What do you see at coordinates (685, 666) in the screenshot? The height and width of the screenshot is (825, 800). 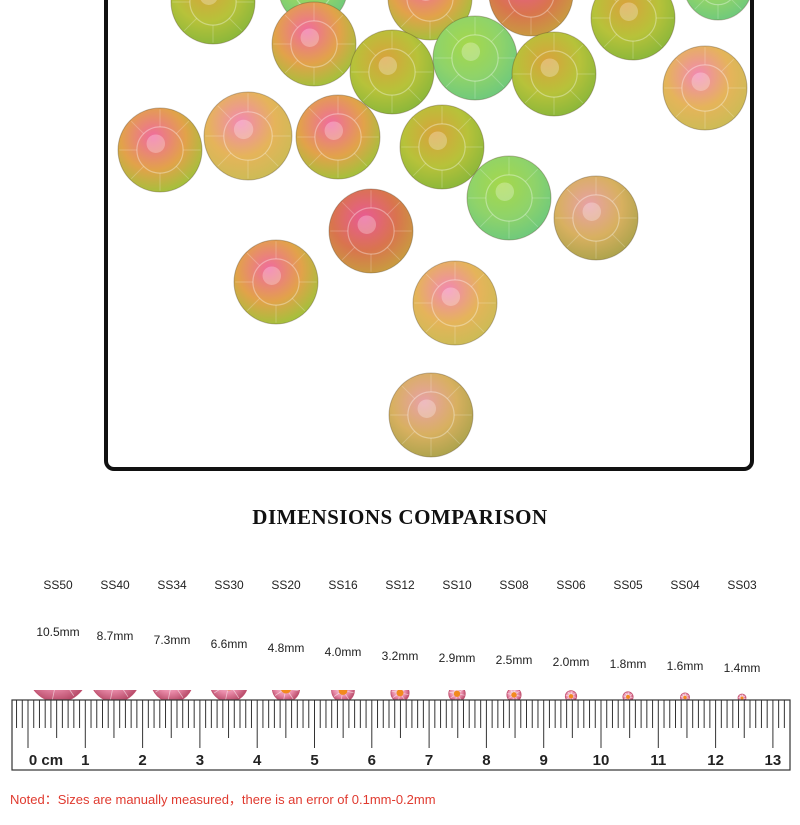 I see `size-mm-ss04: 1.6mm` at bounding box center [685, 666].